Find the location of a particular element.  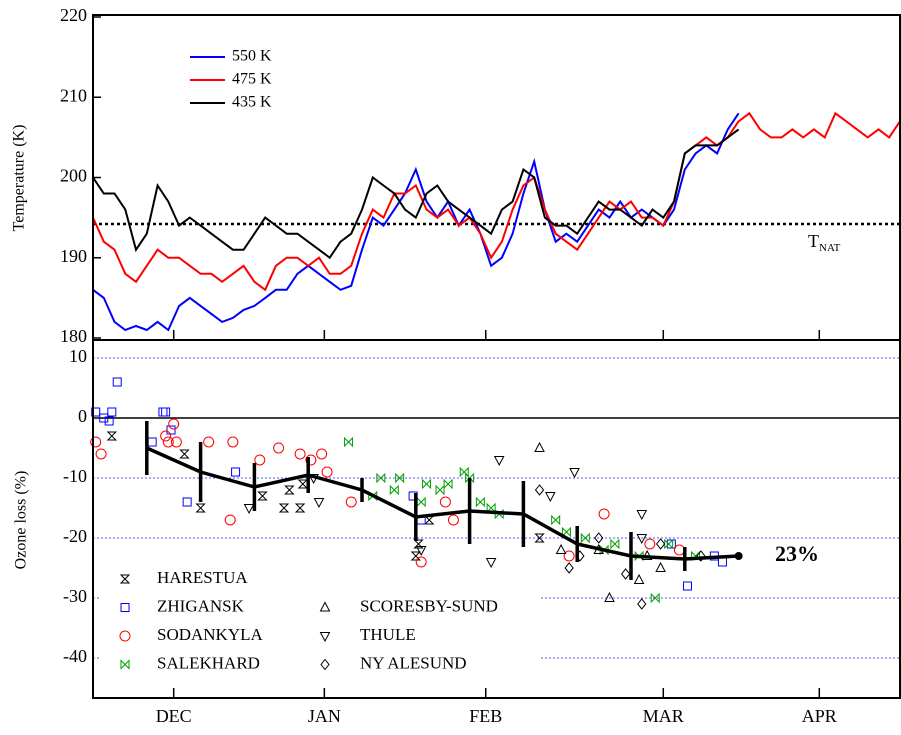

y-tick-label: -30 is located at coordinates (75, 596).